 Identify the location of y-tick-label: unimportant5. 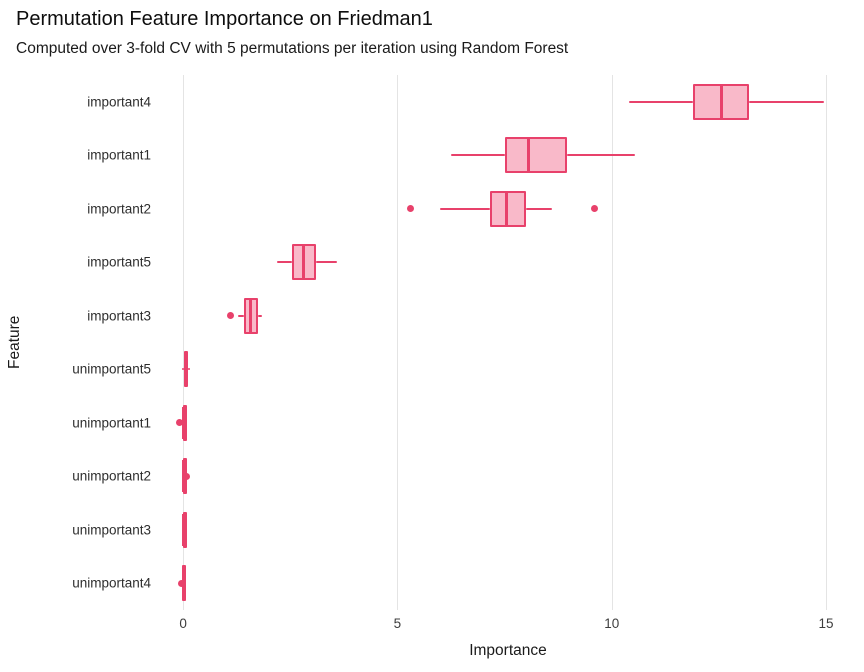
(111, 369).